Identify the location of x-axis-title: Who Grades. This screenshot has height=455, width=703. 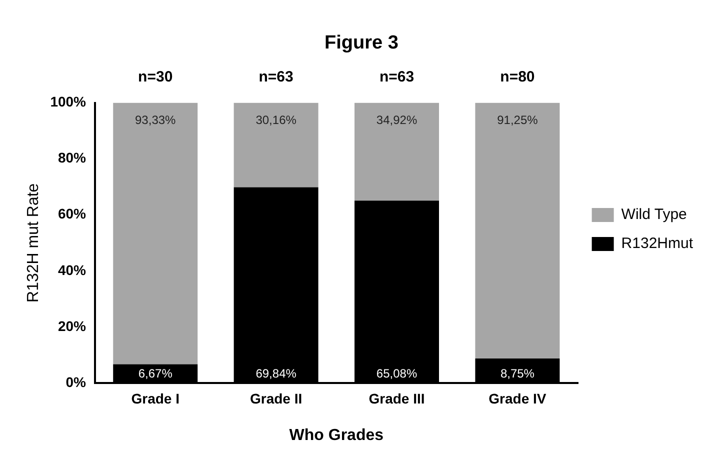
(336, 435).